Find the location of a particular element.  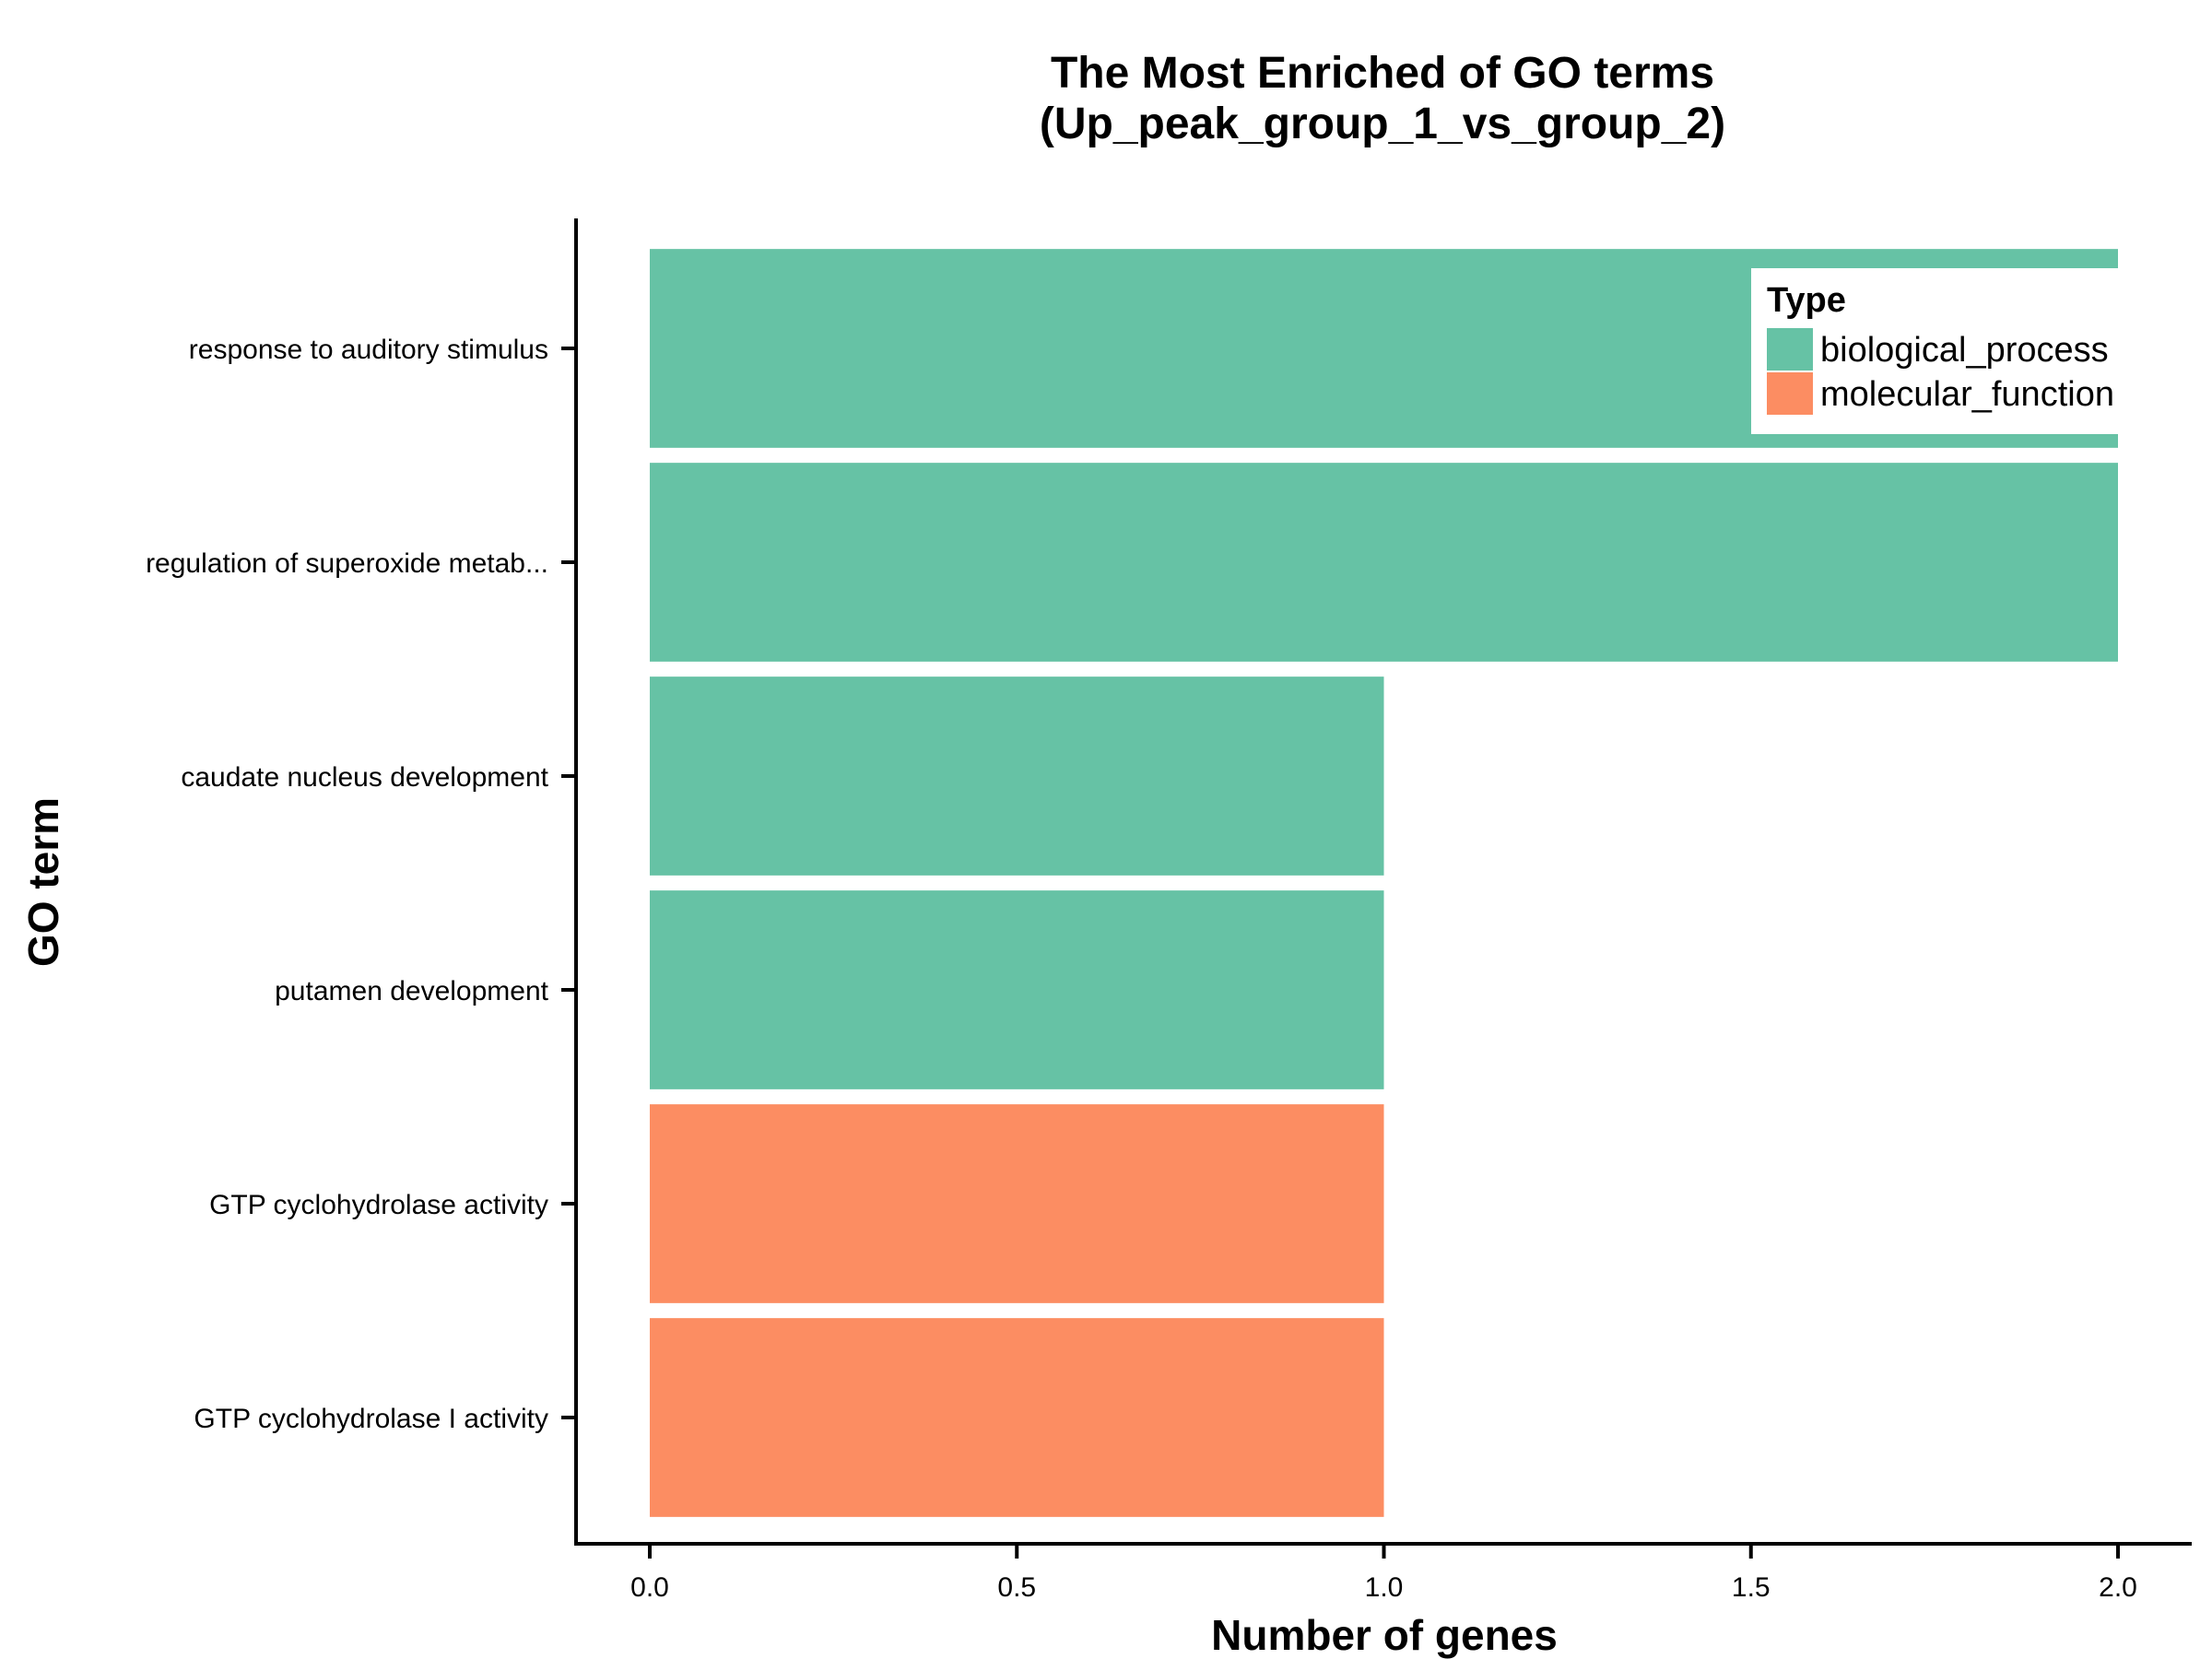

x-tick-label: 1.5 is located at coordinates (1751, 1587).